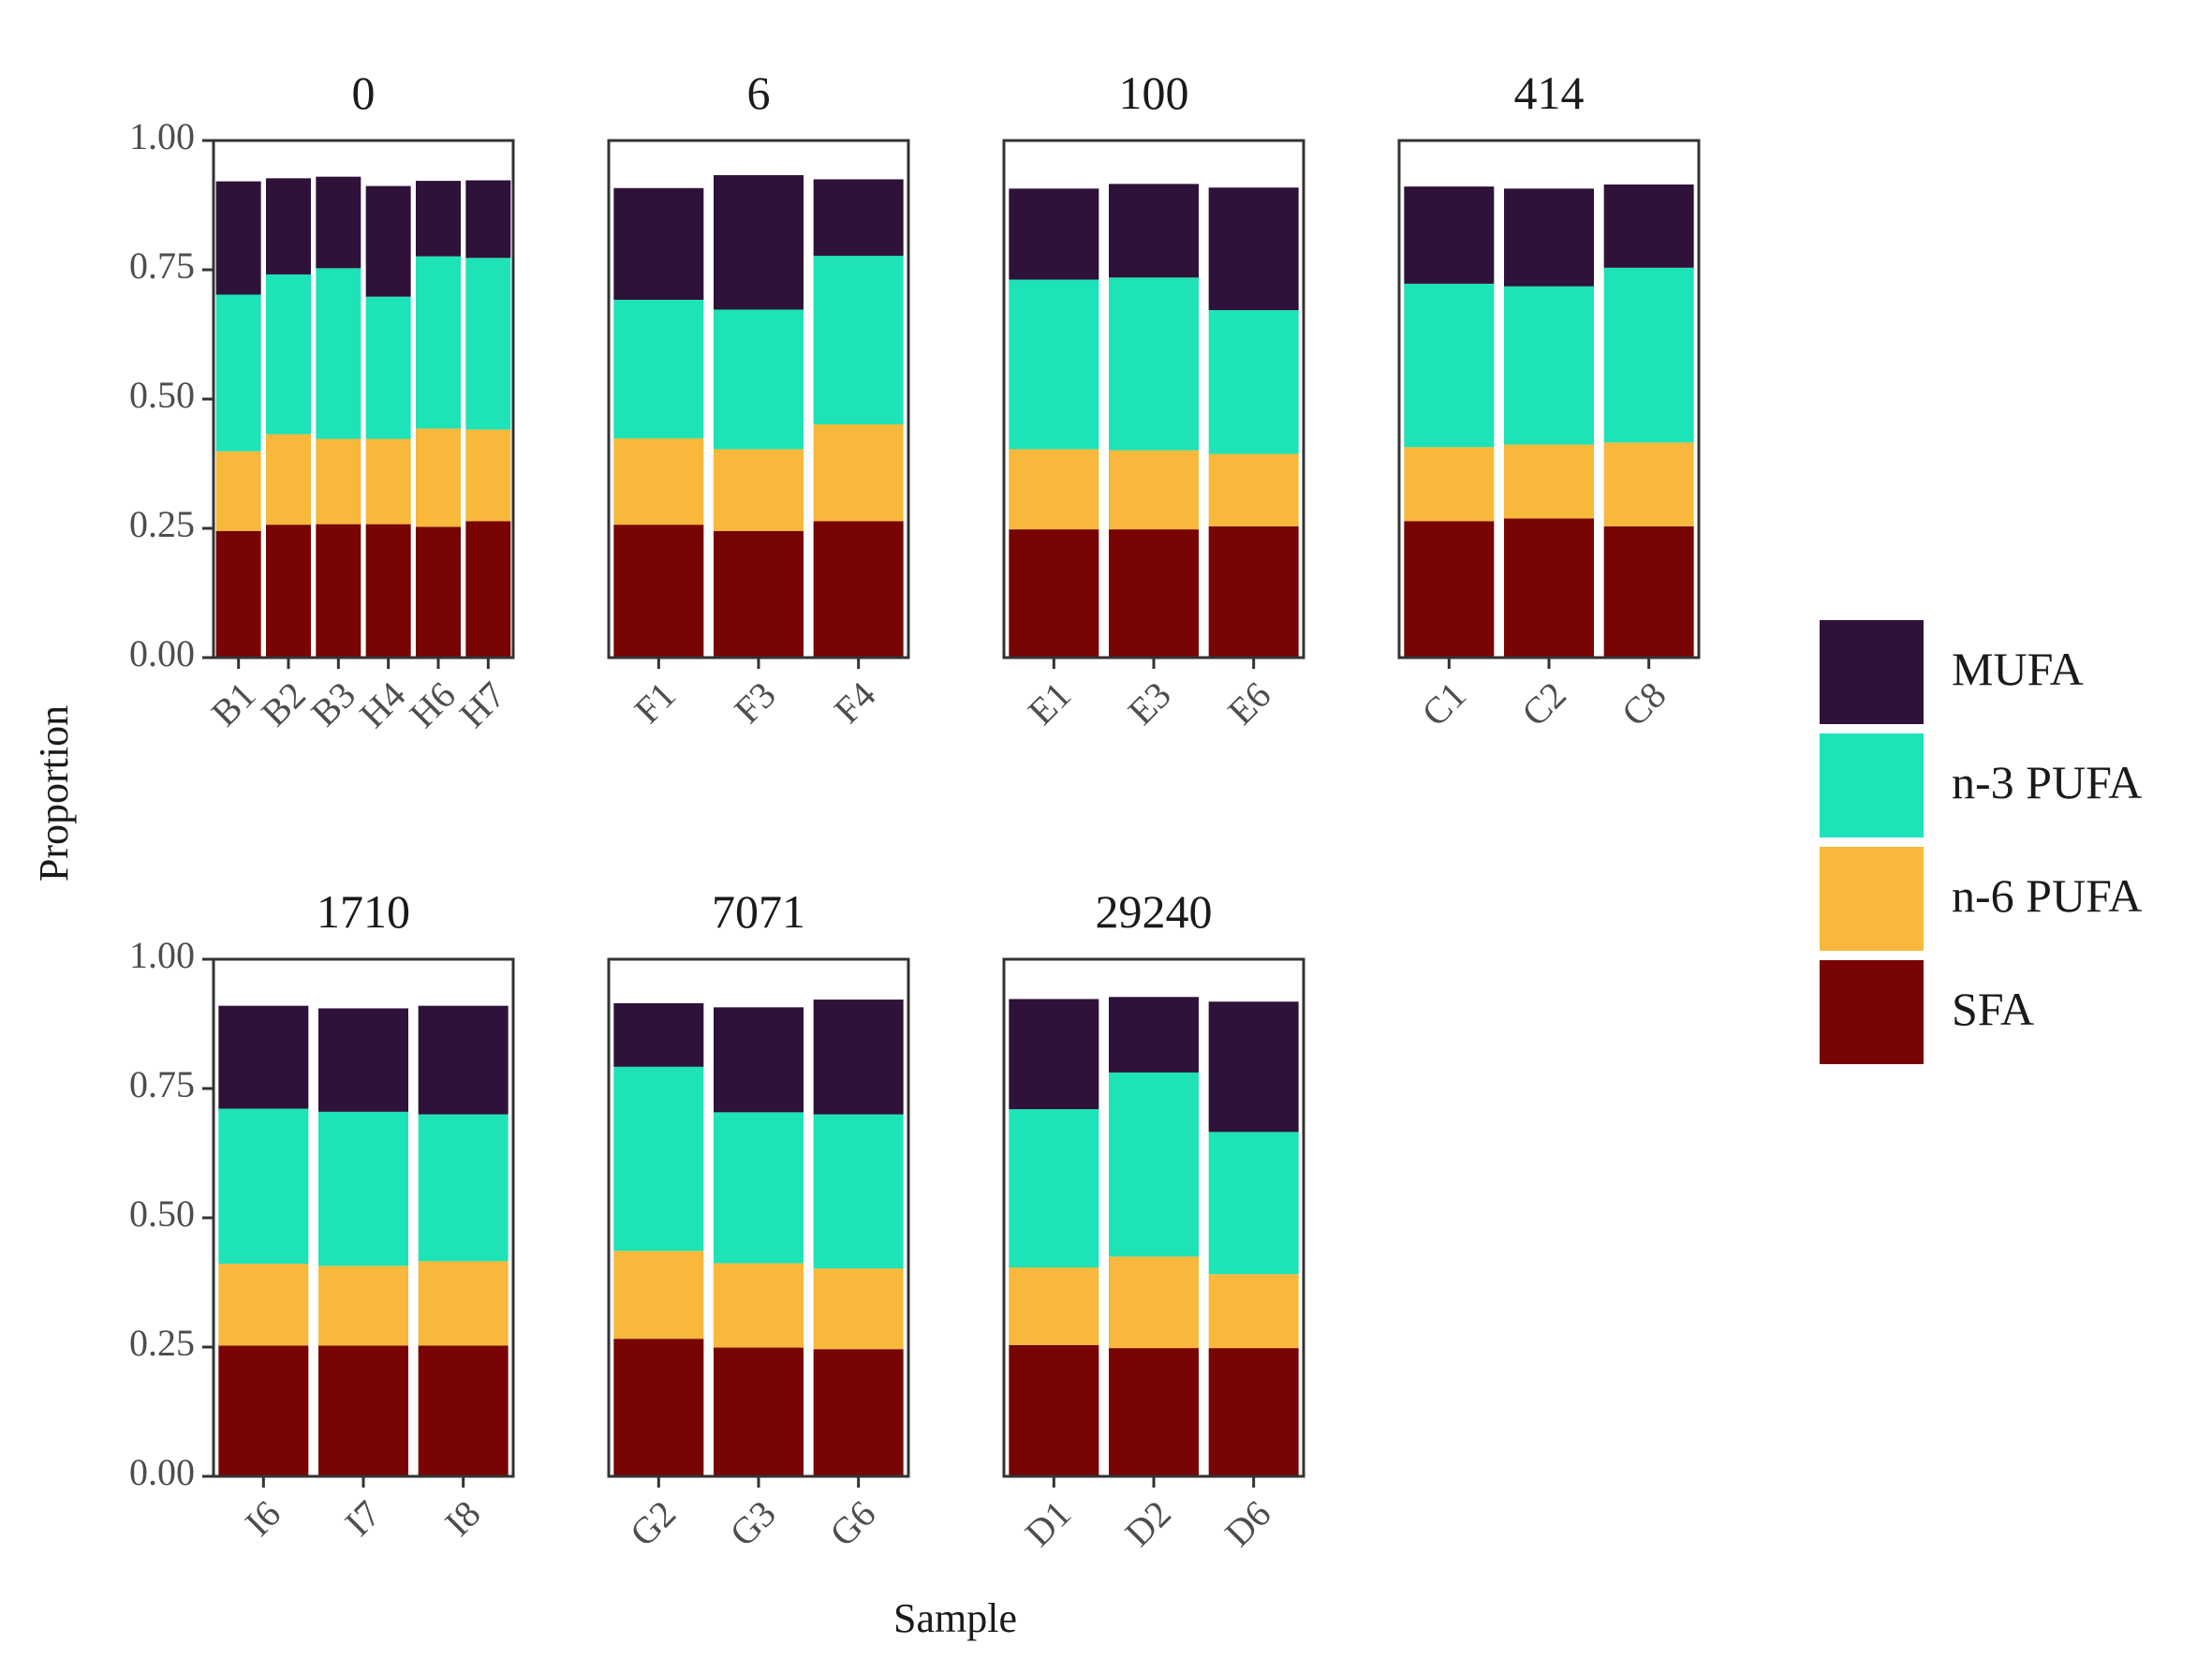  I want to click on y-axis-title: Proportion, so click(54, 793).